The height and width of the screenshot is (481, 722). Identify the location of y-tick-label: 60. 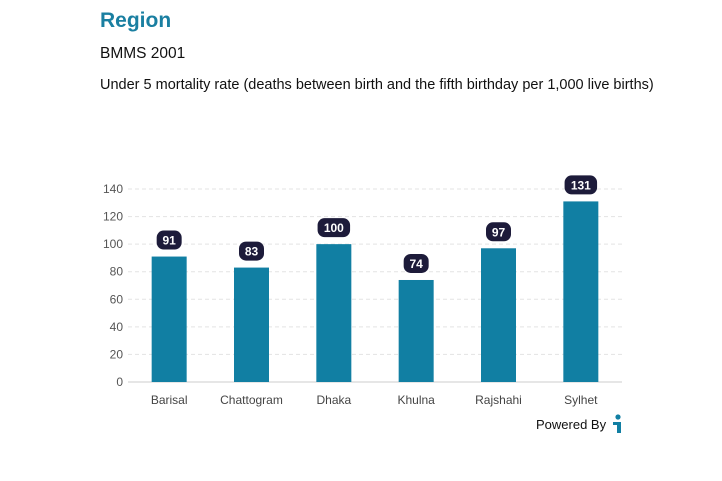
(117, 299).